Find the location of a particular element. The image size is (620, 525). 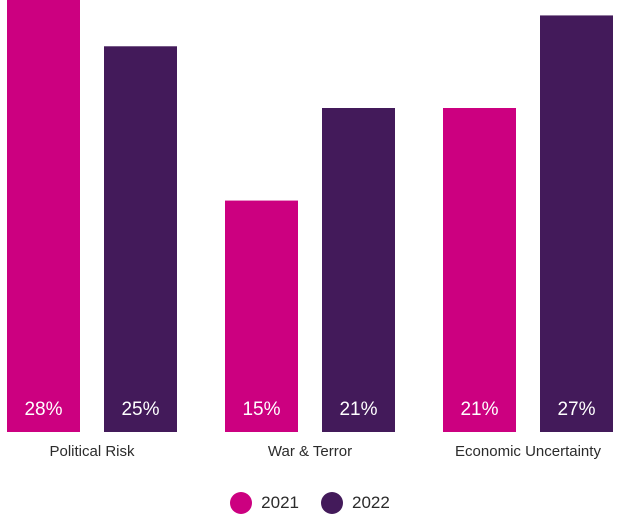

category-label: Political Risk is located at coordinates (92, 451).